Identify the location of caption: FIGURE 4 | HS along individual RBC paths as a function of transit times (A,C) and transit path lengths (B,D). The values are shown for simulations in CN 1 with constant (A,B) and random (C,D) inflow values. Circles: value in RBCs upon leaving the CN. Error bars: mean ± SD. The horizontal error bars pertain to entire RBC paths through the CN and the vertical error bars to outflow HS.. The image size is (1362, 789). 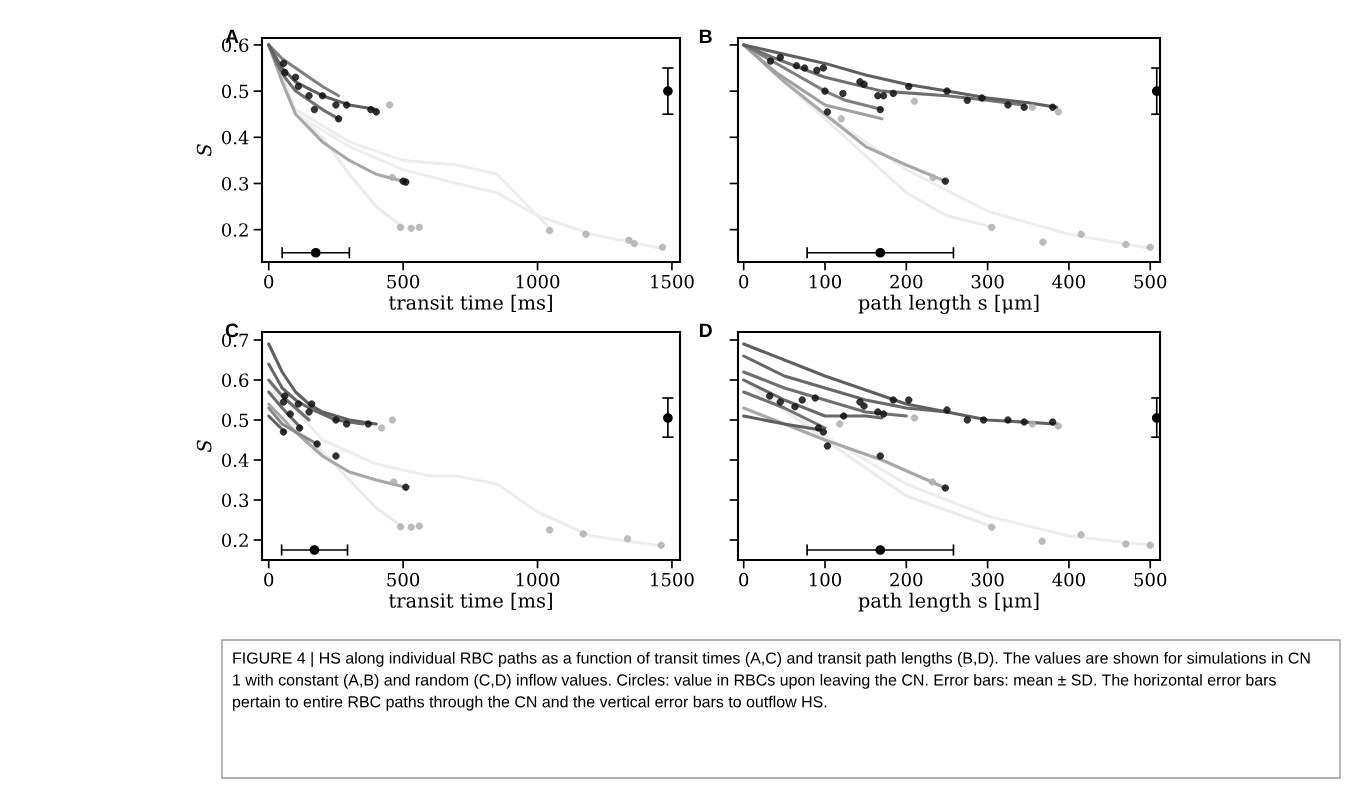
(771, 681).